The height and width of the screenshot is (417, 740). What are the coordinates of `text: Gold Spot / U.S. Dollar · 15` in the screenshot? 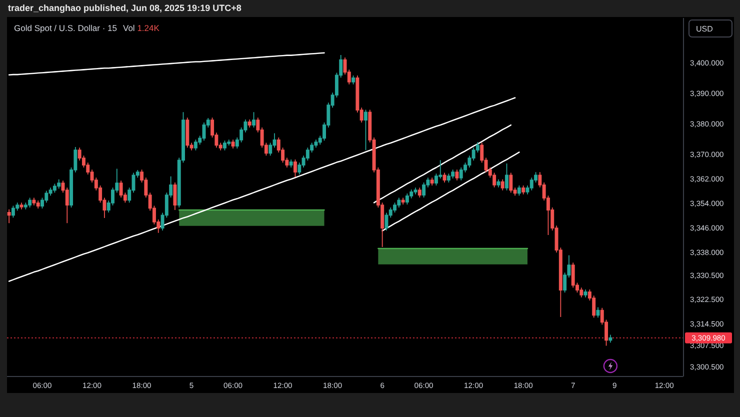 It's located at (66, 28).